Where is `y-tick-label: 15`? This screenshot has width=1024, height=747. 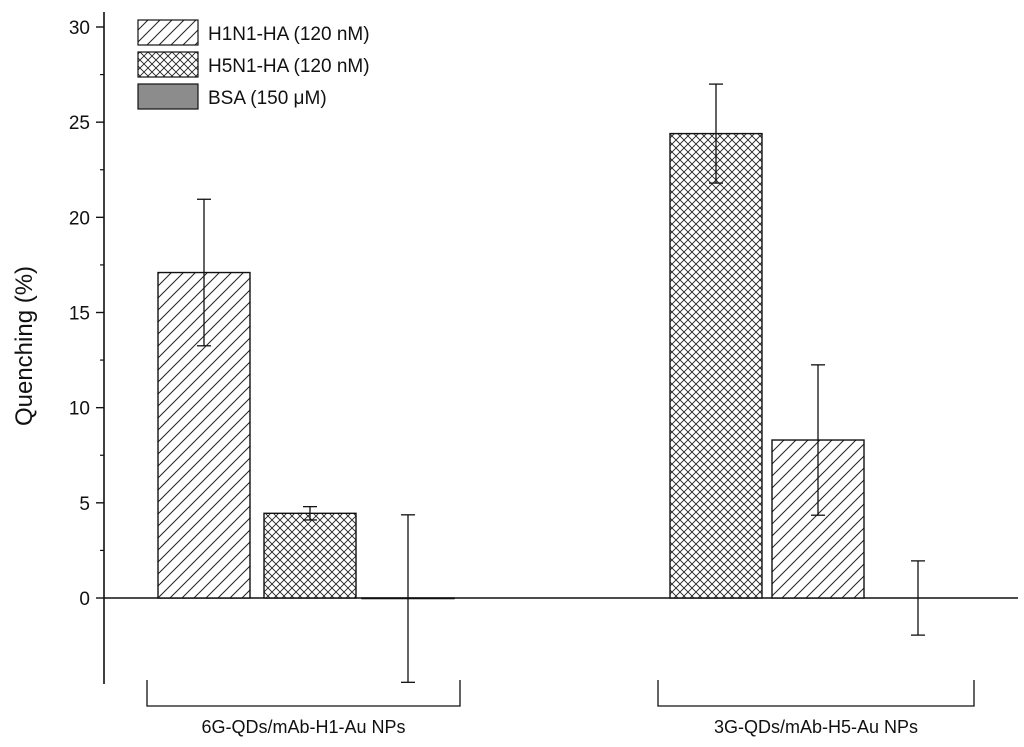 y-tick-label: 15 is located at coordinates (79, 314).